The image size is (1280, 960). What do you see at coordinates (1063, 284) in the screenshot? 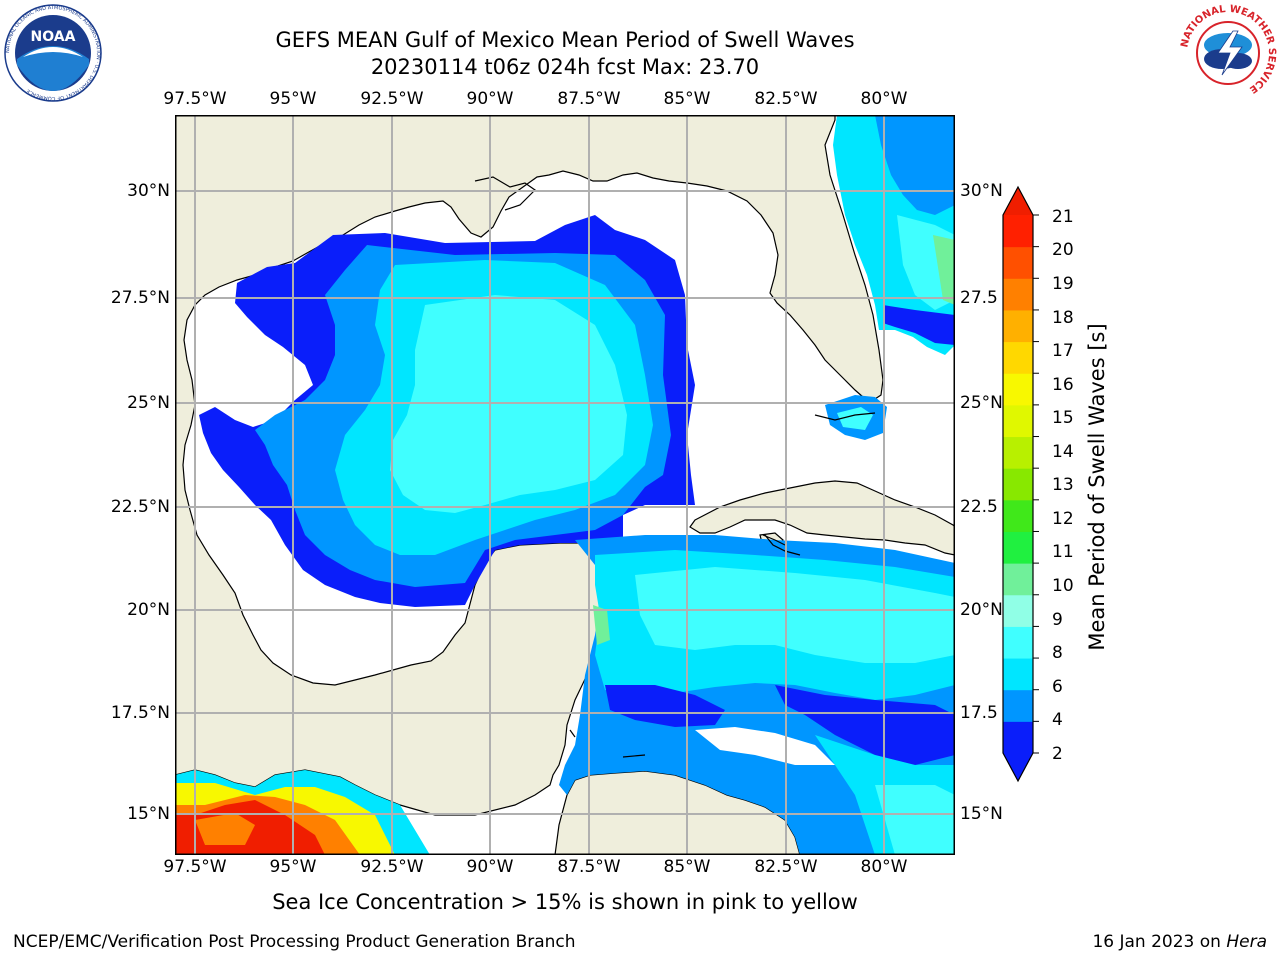
I see `colorbar-tick: 19` at bounding box center [1063, 284].